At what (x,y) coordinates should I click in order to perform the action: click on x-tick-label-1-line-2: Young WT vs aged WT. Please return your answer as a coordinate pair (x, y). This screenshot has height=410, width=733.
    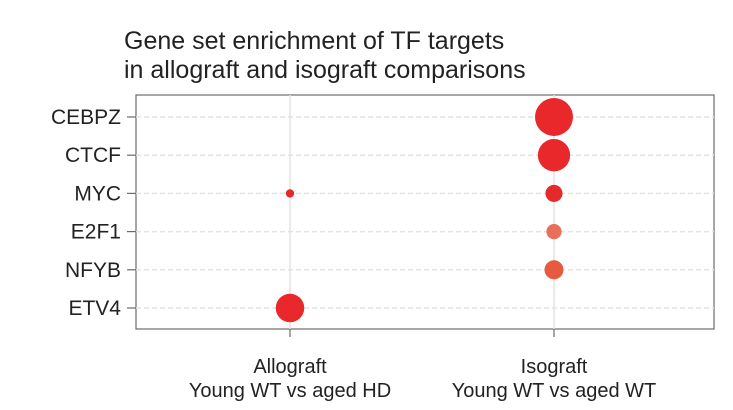
    Looking at the image, I should click on (554, 391).